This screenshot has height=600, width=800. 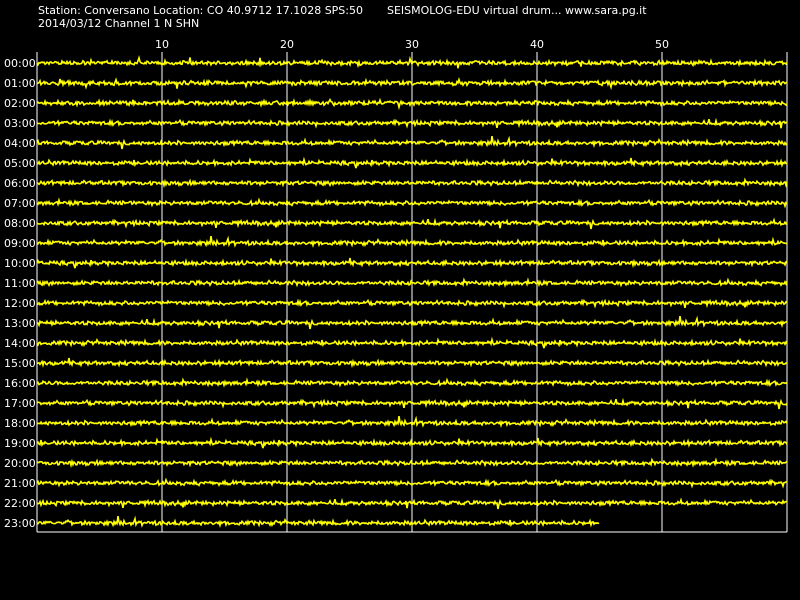 I want to click on x-tick-label: 50, so click(x=662, y=44).